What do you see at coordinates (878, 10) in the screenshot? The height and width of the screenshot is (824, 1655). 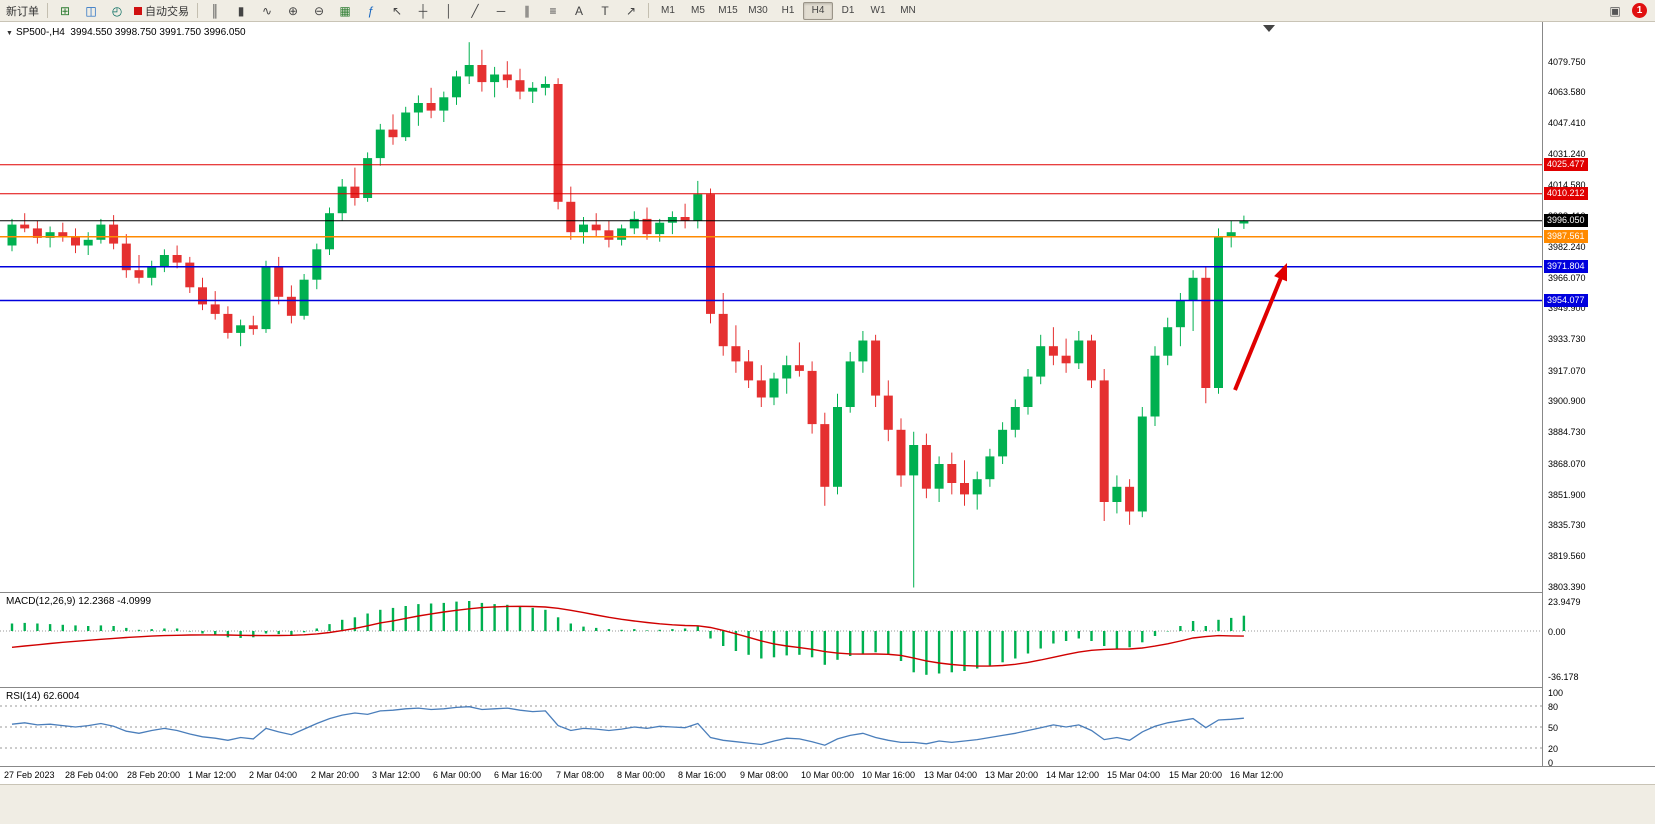 I see `timeframe-w1: W1` at bounding box center [878, 10].